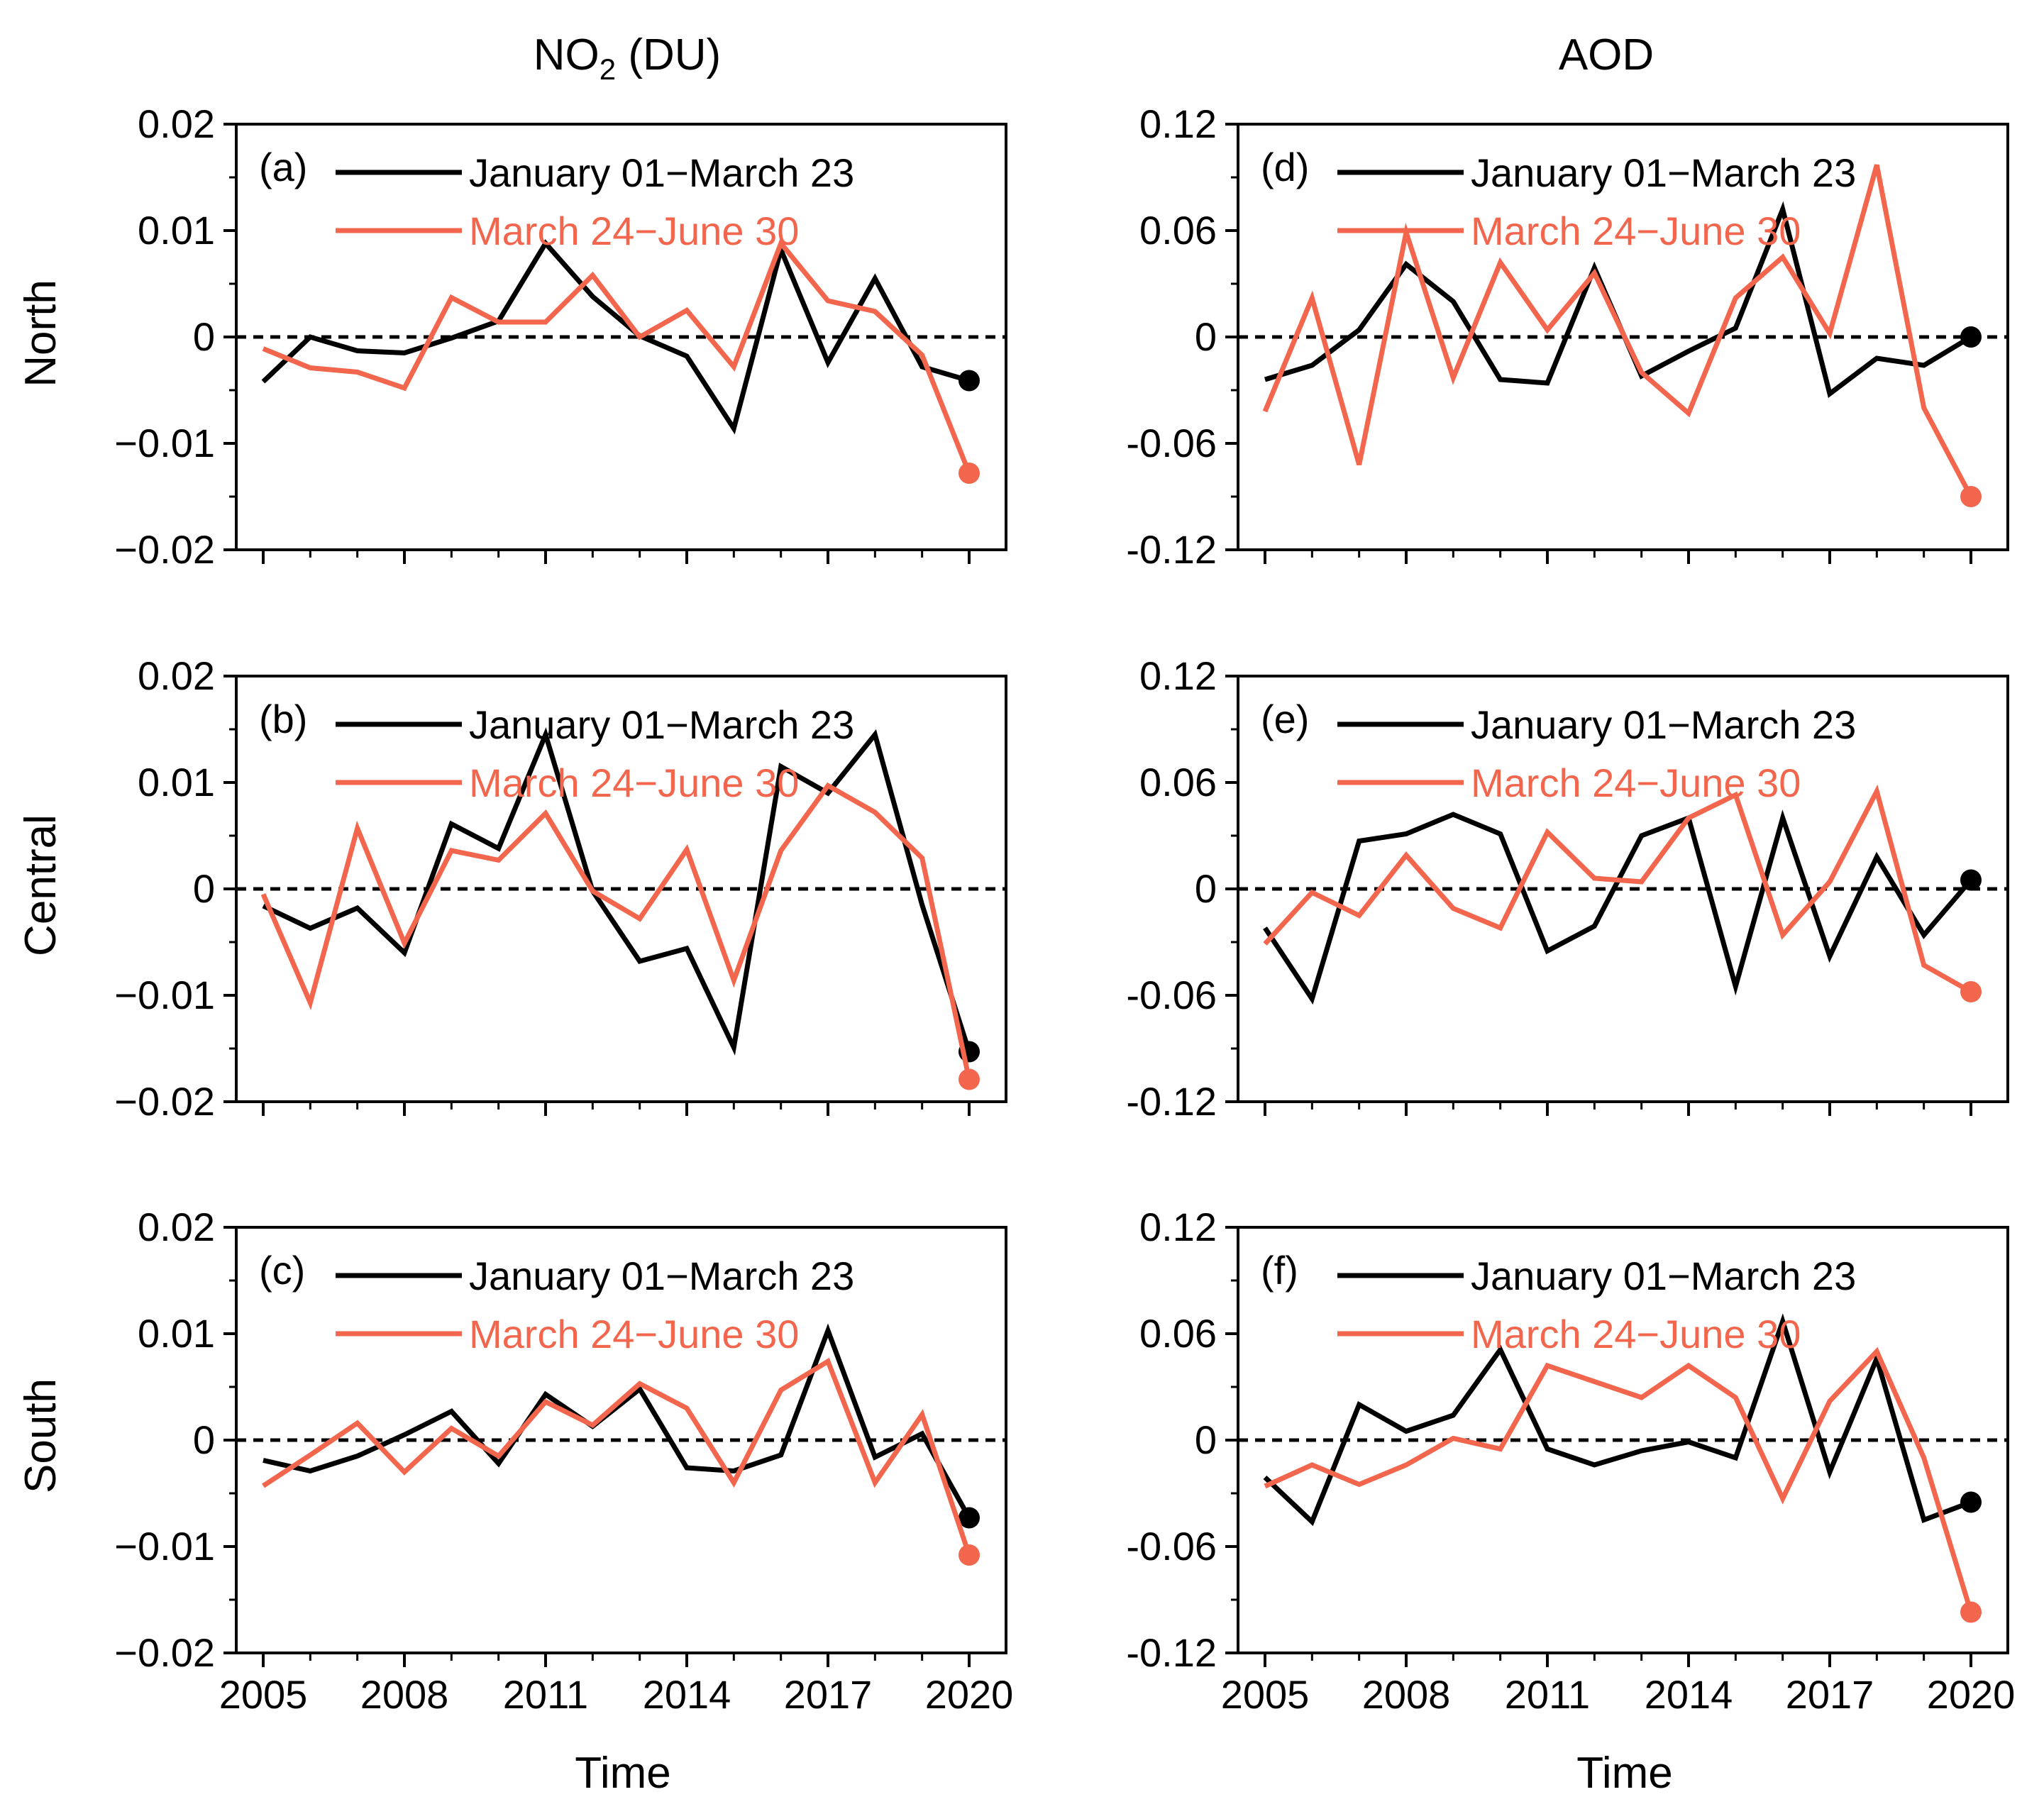  Describe the element at coordinates (40, 885) in the screenshot. I see `row-label-central: Central` at that location.